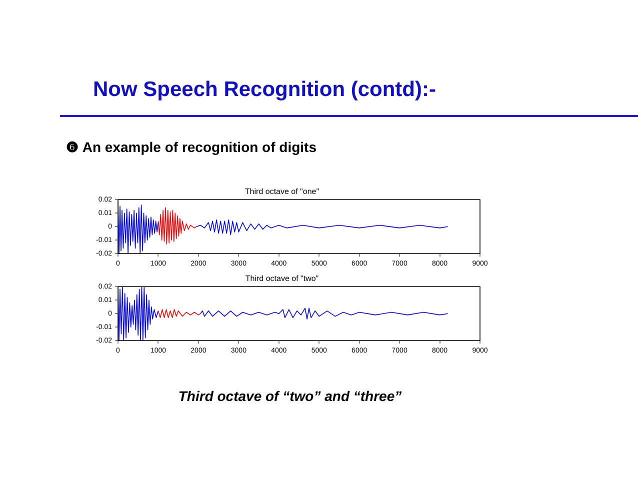 The width and height of the screenshot is (638, 478). I want to click on text: Now Speech Recognition (contd):-, so click(264, 90).